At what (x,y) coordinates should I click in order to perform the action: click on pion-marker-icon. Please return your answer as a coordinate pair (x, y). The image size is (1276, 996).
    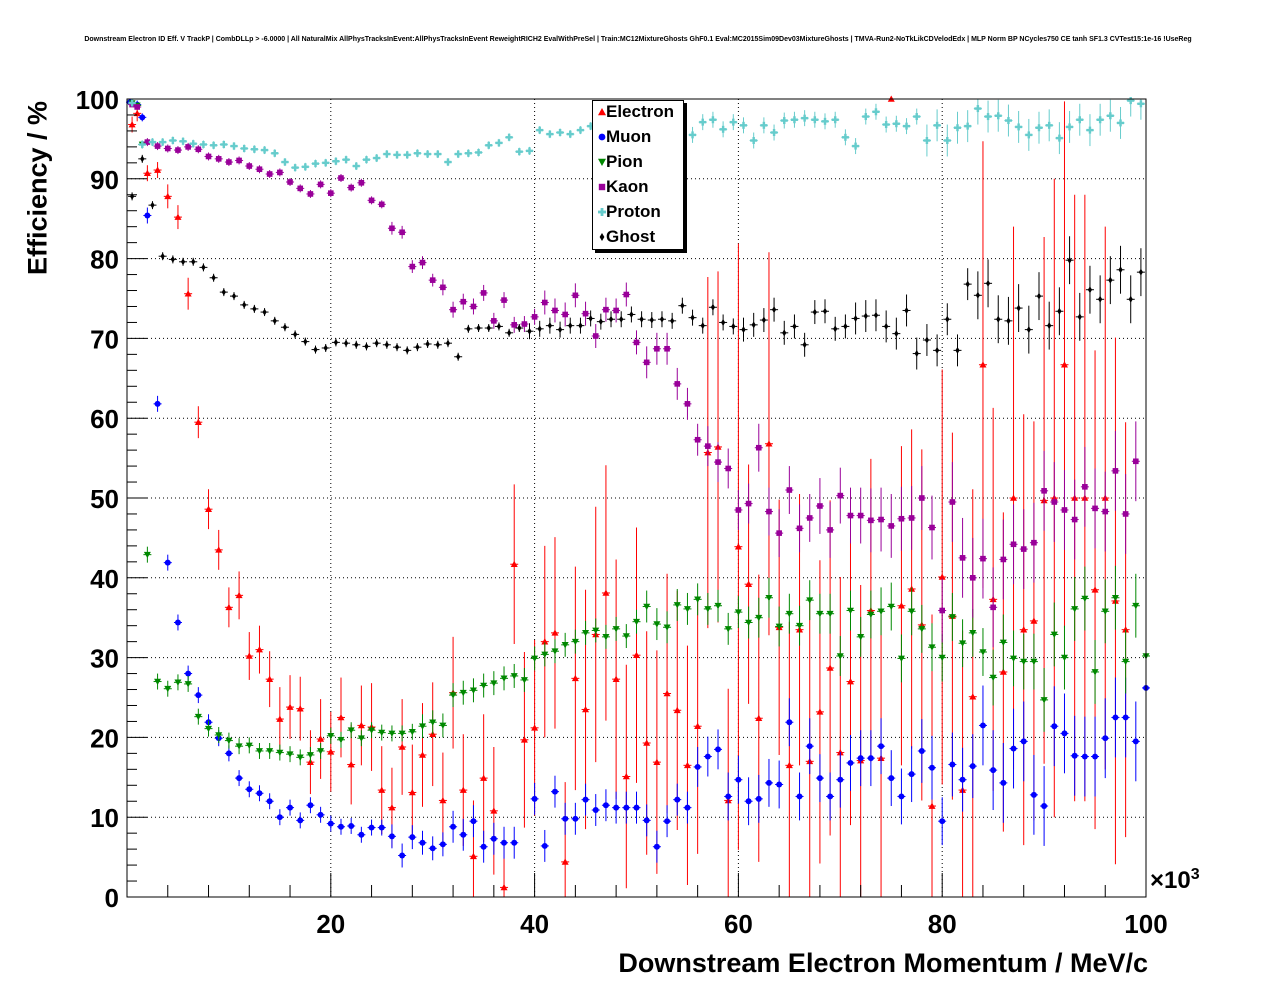
    Looking at the image, I should click on (602, 162).